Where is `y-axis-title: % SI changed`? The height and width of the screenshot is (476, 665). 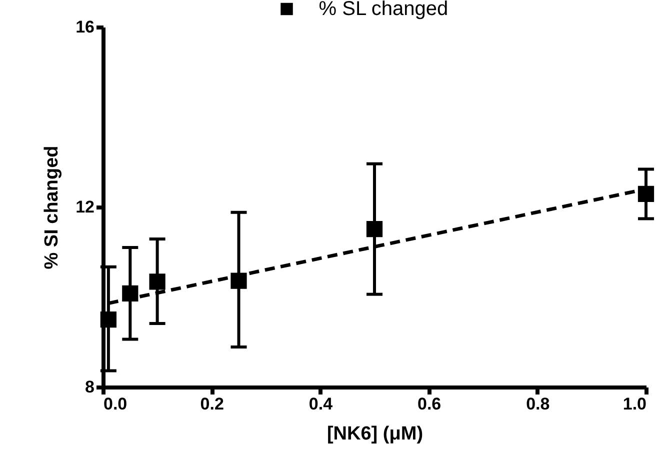
y-axis-title: % SI changed is located at coordinates (52, 208).